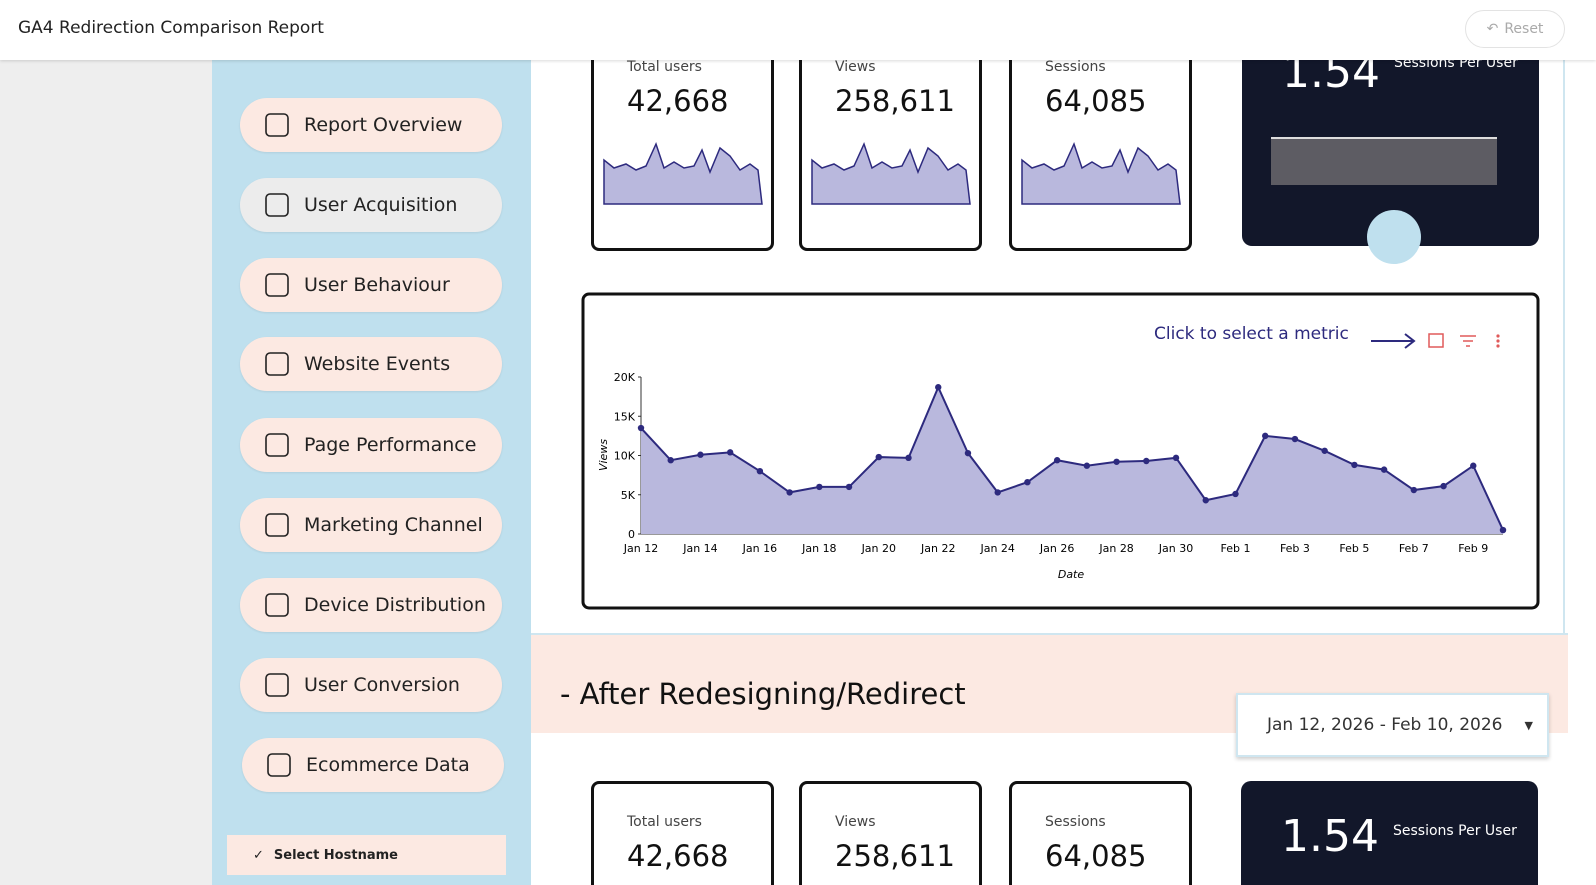  I want to click on filter-label: Select Hostname, so click(335, 855).